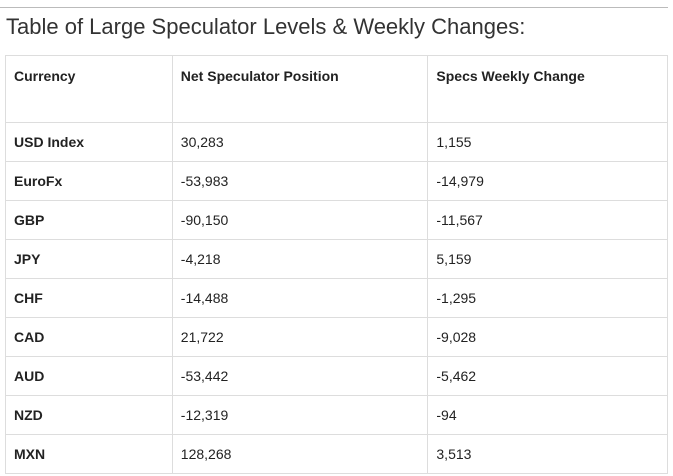 This screenshot has width=673, height=476. What do you see at coordinates (89, 454) in the screenshot?
I see `table-cell: MXN` at bounding box center [89, 454].